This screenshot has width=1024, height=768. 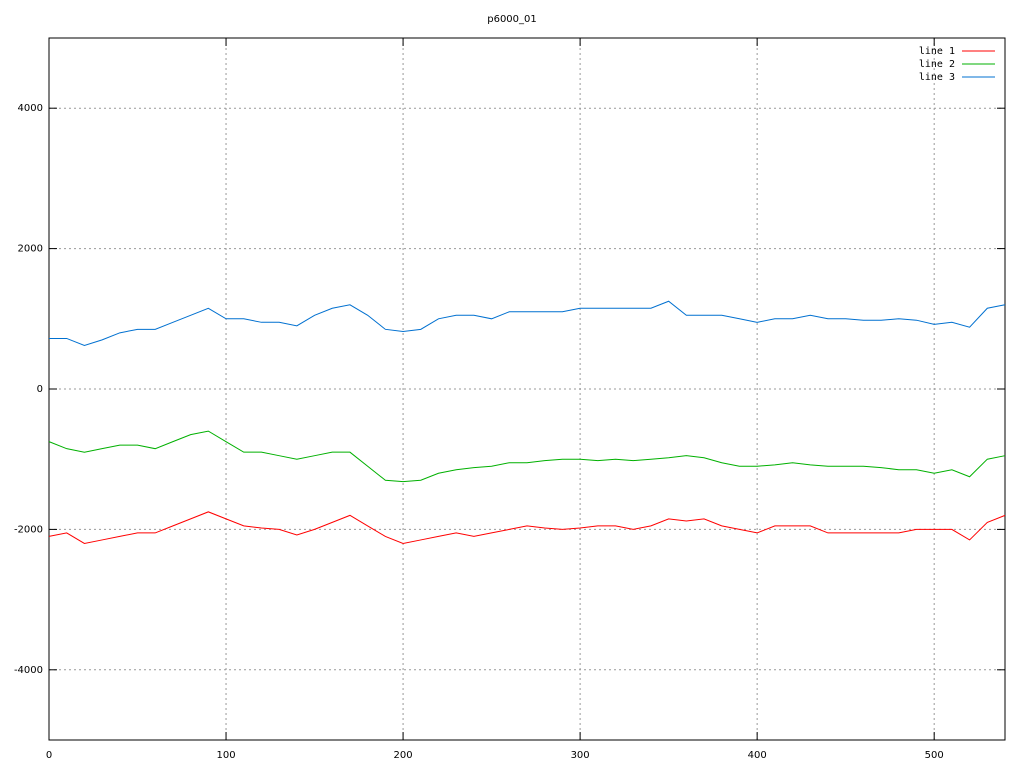 What do you see at coordinates (28, 670) in the screenshot?
I see `y-tick-label: -4000` at bounding box center [28, 670].